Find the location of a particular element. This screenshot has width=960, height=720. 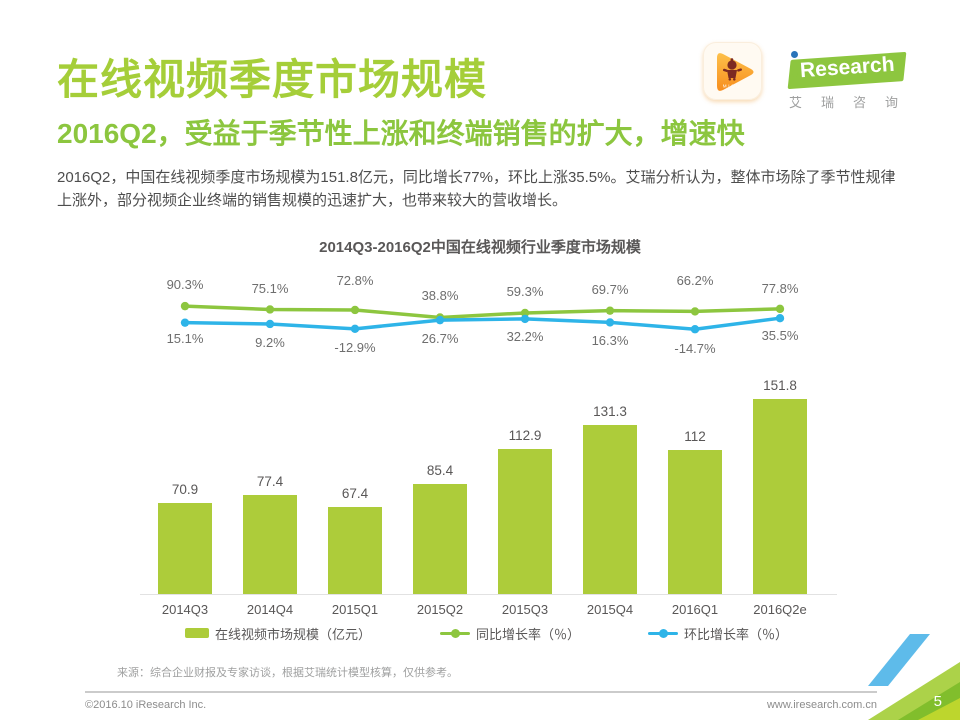

iresearch-i-dot is located at coordinates (794, 54).